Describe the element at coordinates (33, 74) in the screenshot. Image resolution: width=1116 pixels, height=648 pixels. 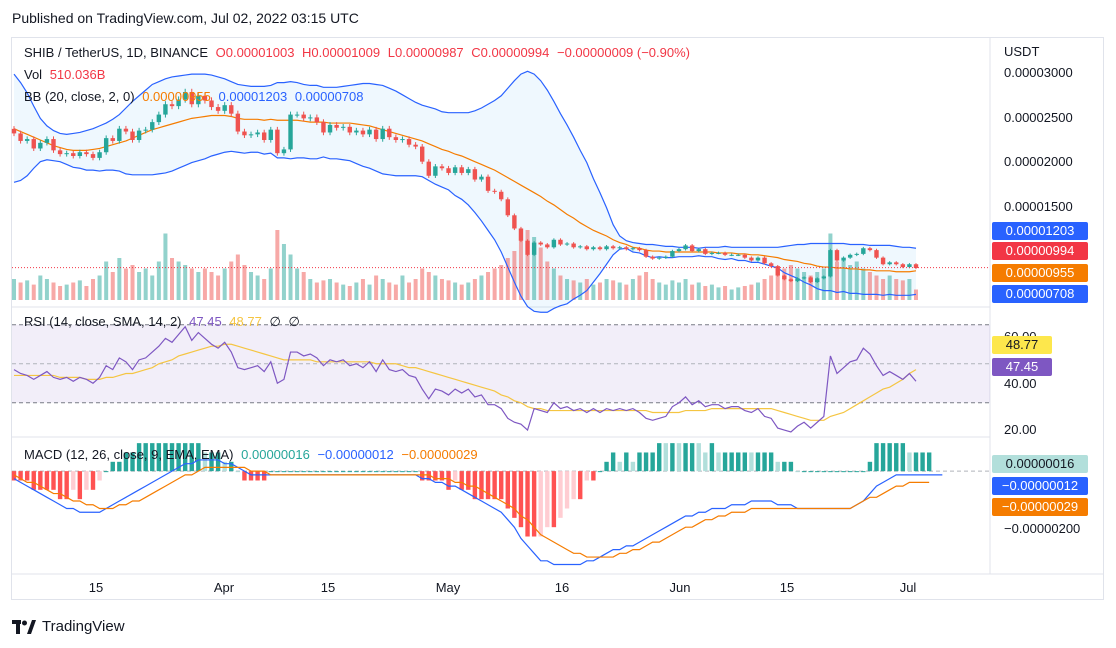
I see `volume-label: Vol` at that location.